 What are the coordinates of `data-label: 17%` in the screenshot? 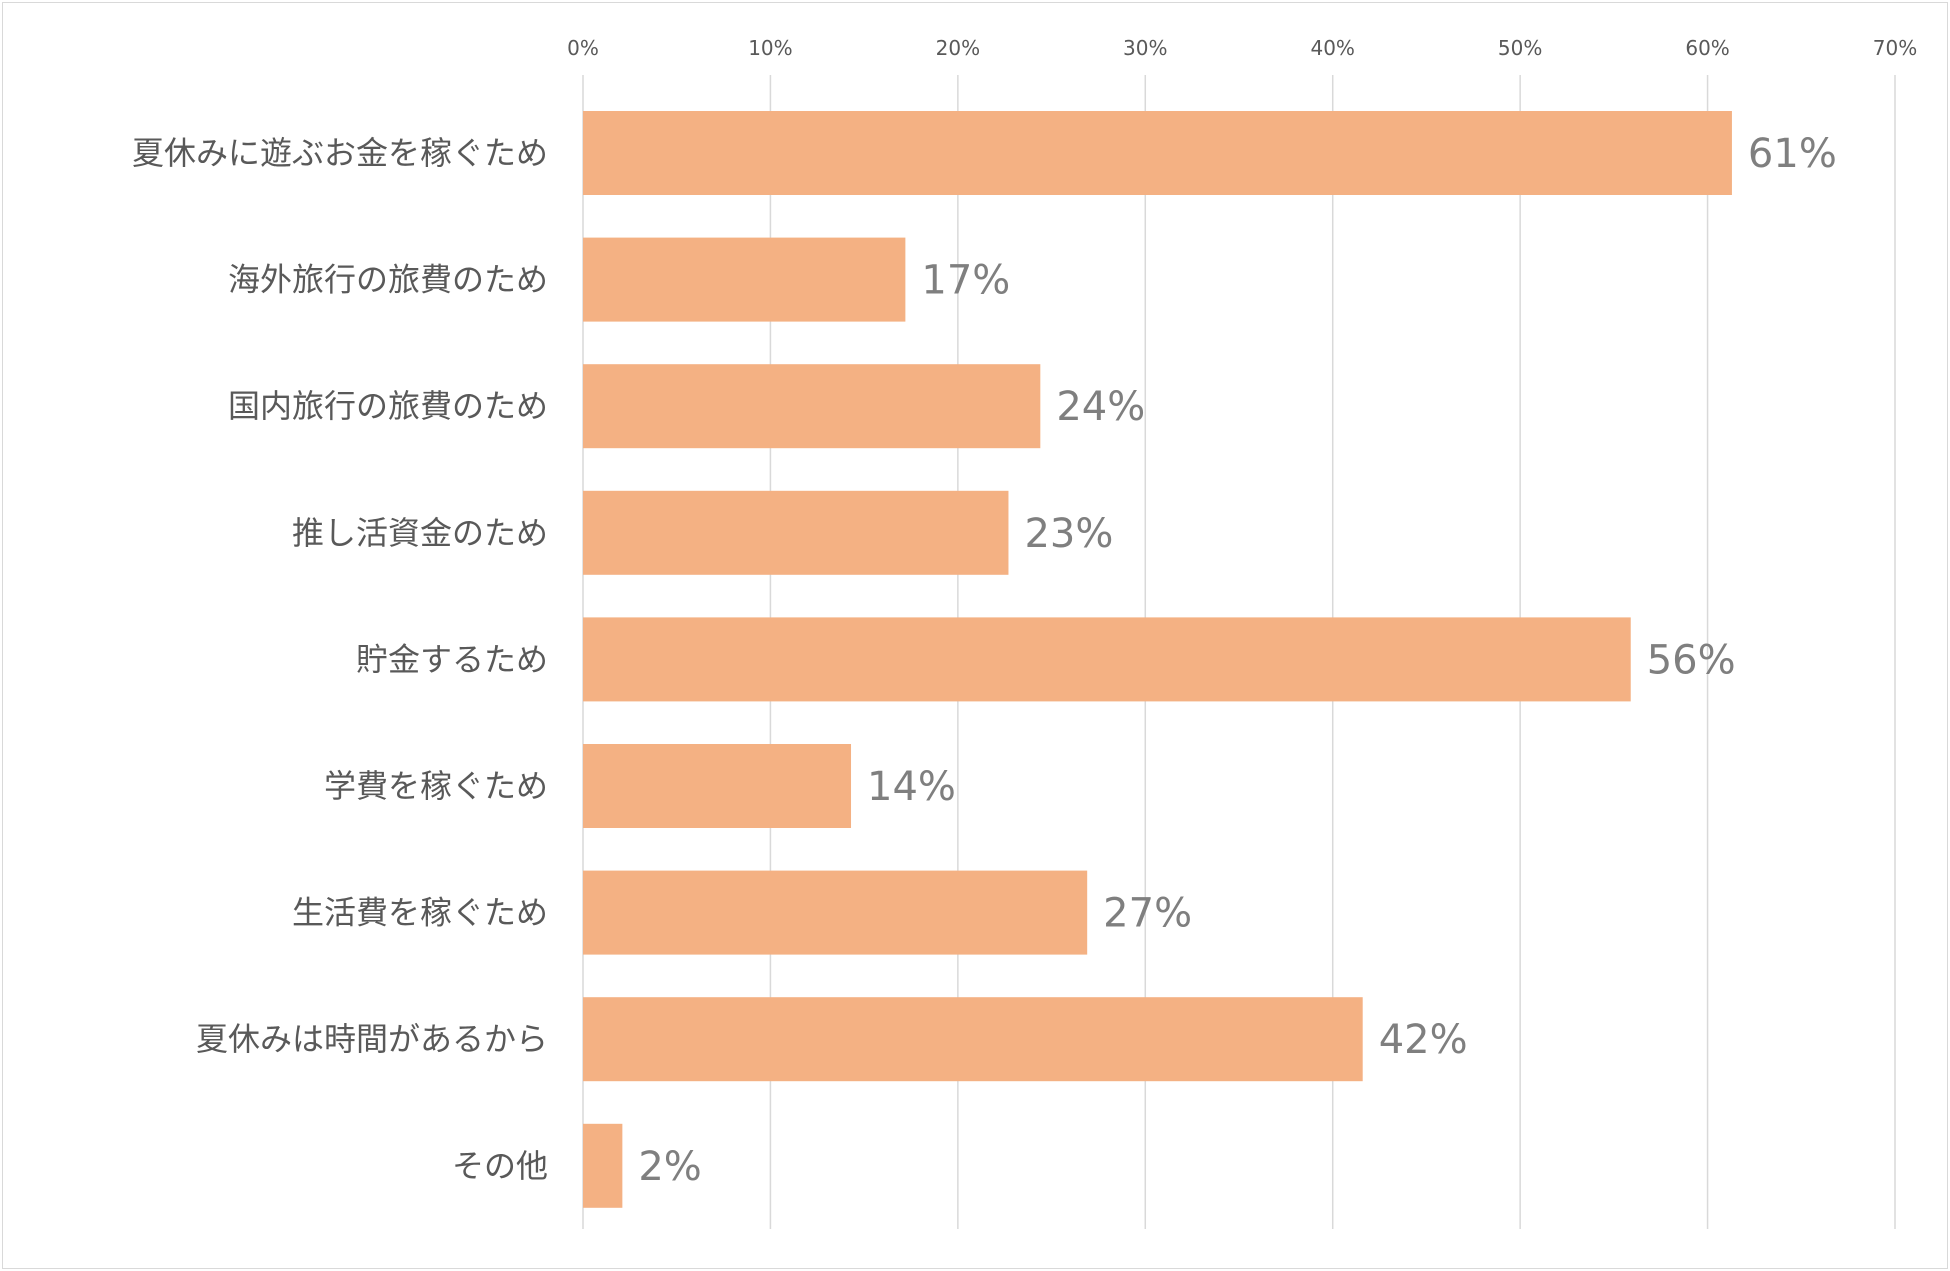 It's located at (965, 281).